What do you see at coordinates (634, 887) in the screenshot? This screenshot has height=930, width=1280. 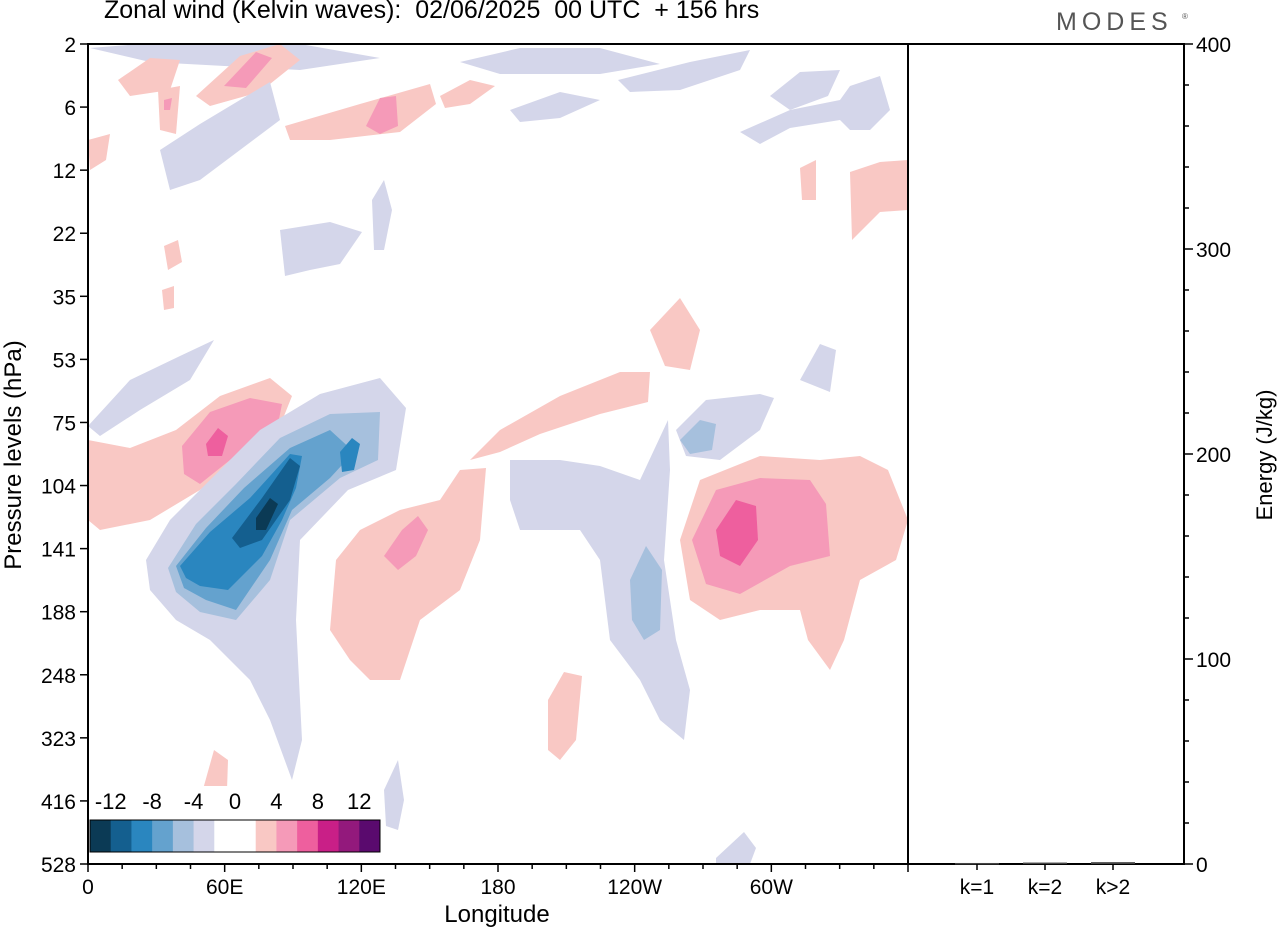 I see `x-tick-label: 120W` at bounding box center [634, 887].